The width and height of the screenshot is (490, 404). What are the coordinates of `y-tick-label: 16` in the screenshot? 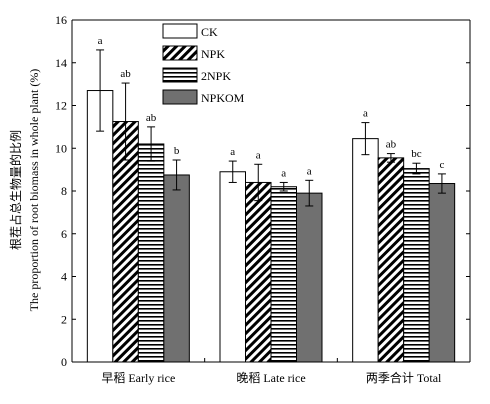 It's located at (61, 20).